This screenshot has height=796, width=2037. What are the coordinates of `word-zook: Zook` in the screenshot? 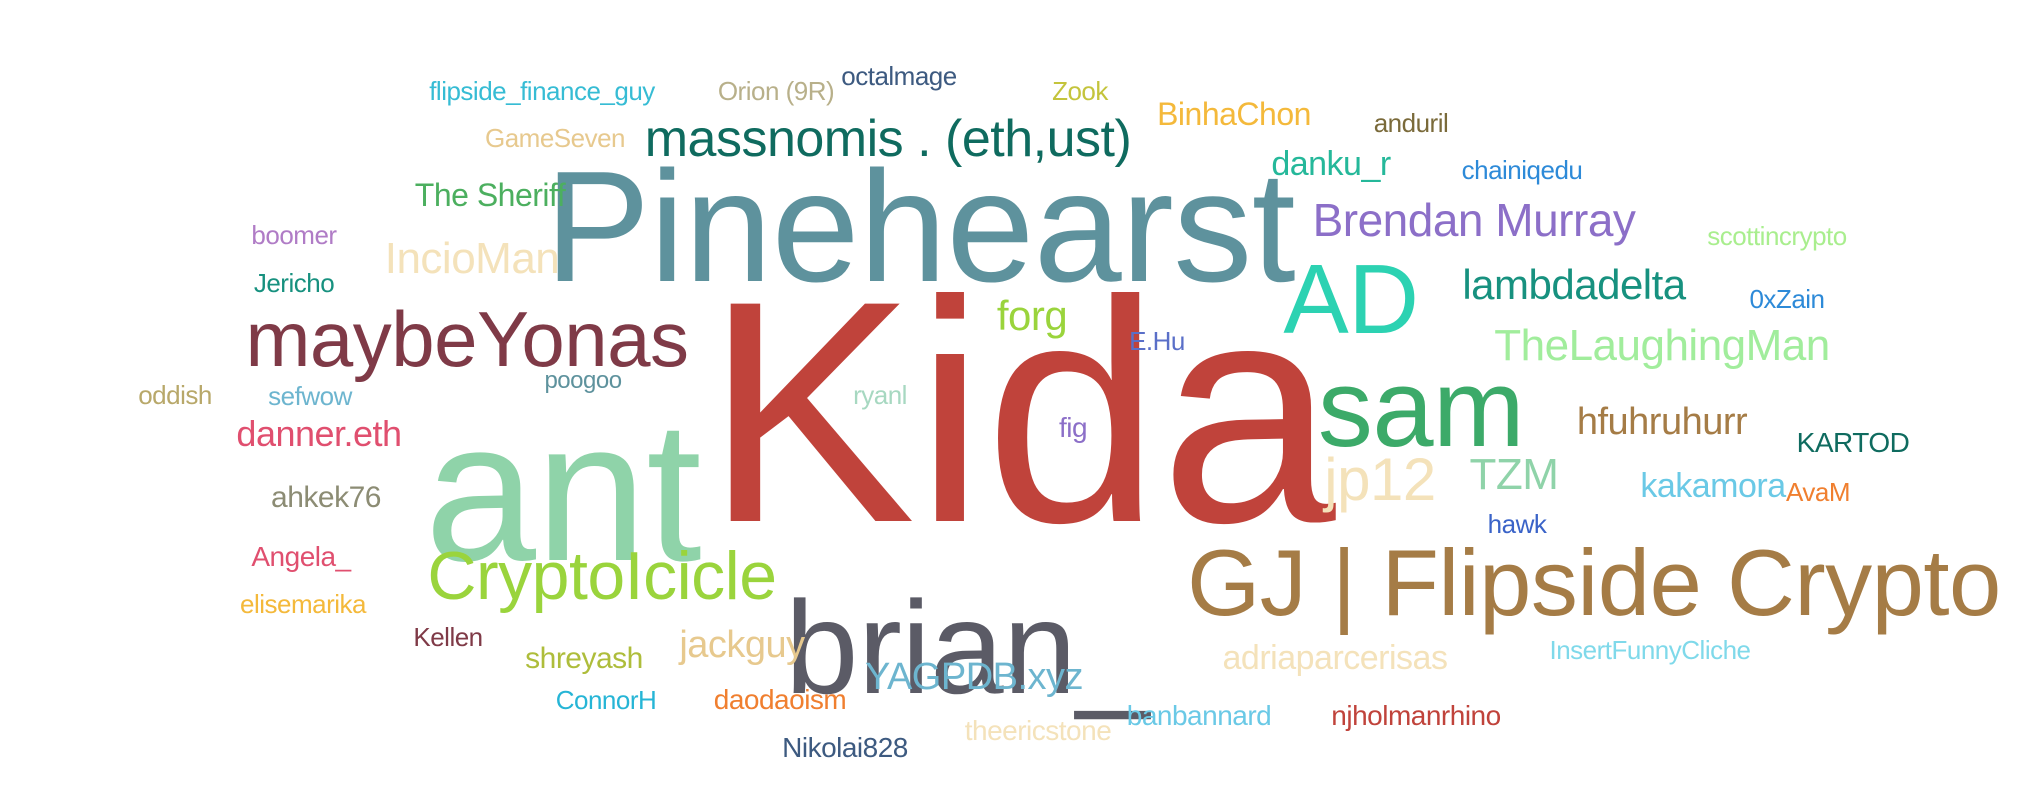 It's located at (1080, 91).